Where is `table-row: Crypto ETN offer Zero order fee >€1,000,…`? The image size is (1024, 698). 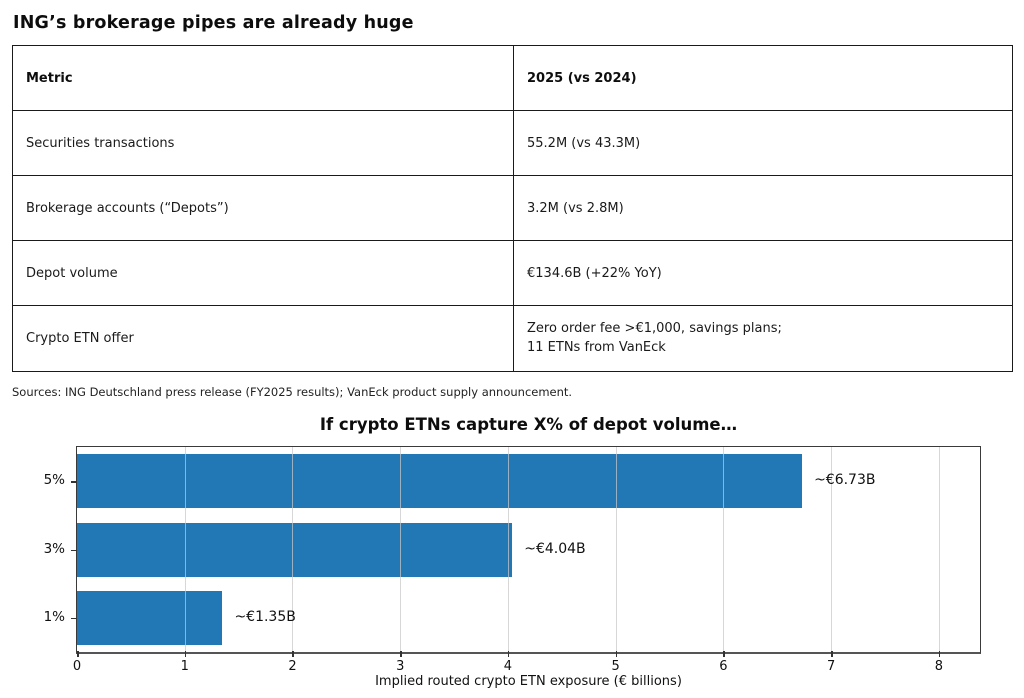
table-row: Crypto ETN offer Zero order fee >€1,000,… is located at coordinates (512, 338).